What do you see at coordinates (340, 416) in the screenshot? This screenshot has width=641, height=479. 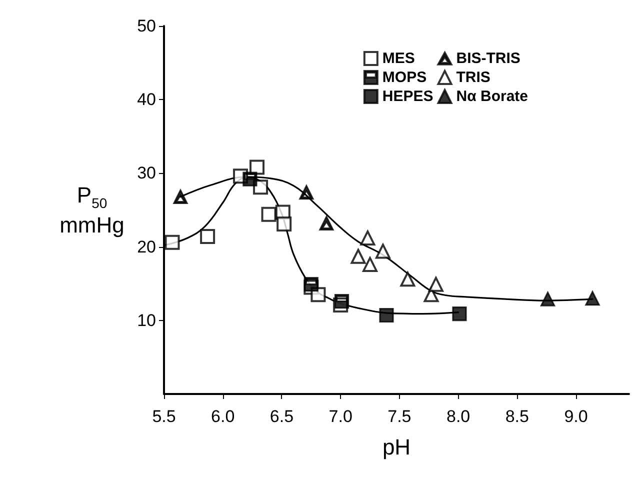 I see `x-tick-label: 7.0` at bounding box center [340, 416].